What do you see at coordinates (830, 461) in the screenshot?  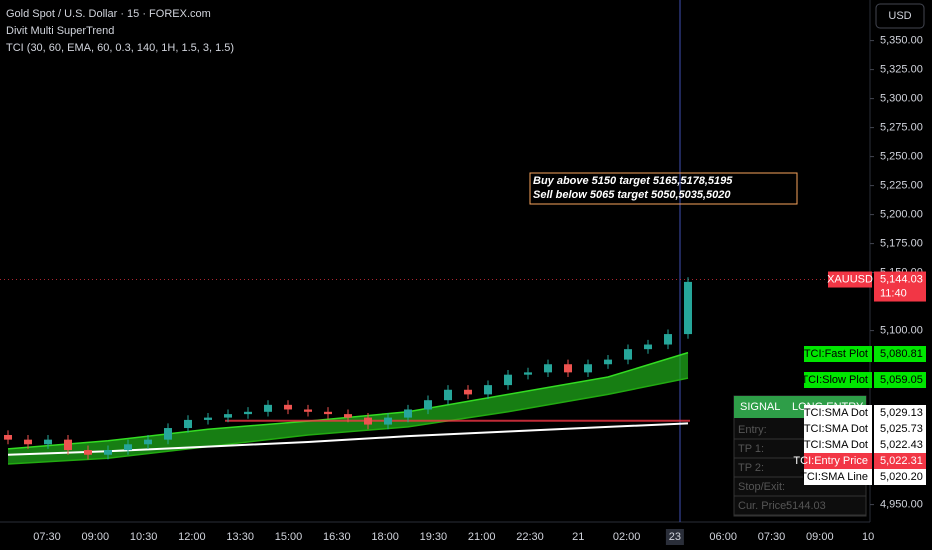 I see `indicator-tag-name: TCI:Entry Price` at bounding box center [830, 461].